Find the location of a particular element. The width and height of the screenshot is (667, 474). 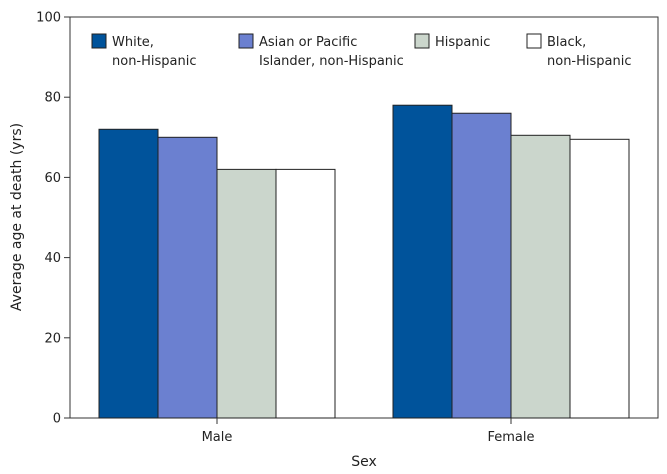

y-tick-label: 0 is located at coordinates (57, 419).